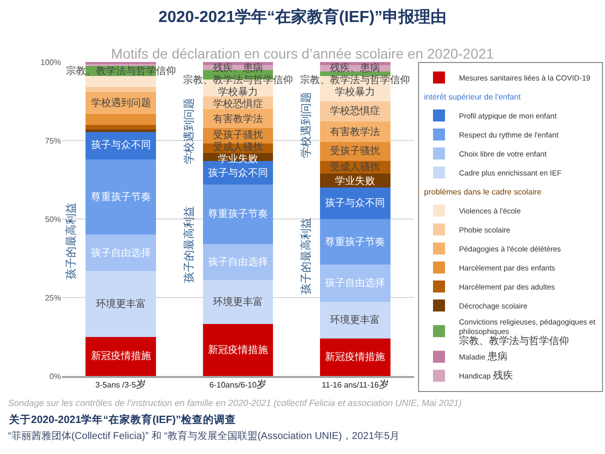  I want to click on y-tick-label: 75%, so click(52, 141).